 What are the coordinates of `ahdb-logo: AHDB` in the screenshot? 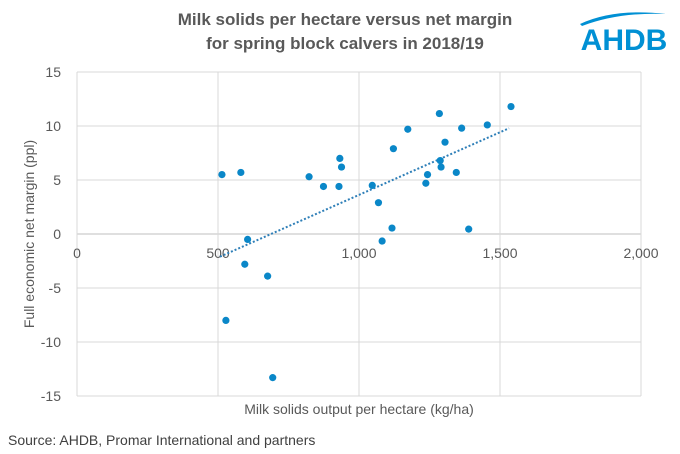 It's located at (624, 34).